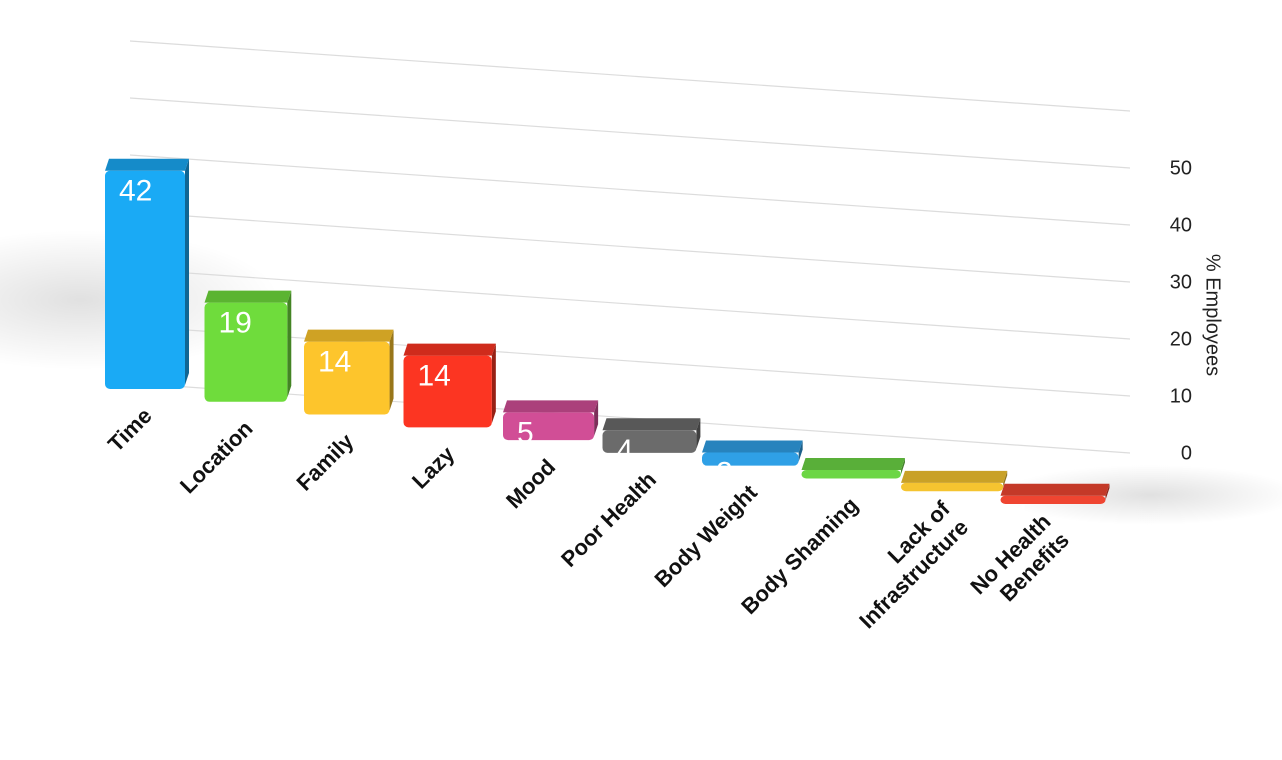 Image resolution: width=1282 pixels, height=760 pixels. Describe the element at coordinates (325, 462) in the screenshot. I see `x-tick-label: Family` at that location.